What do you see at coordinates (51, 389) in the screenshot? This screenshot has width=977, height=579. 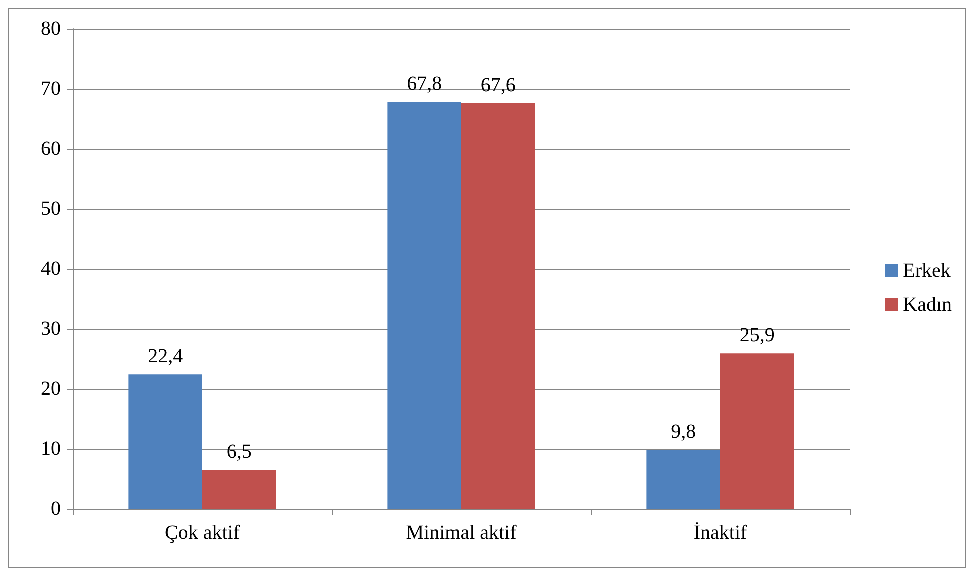 I see `y-tick-label: 20` at bounding box center [51, 389].